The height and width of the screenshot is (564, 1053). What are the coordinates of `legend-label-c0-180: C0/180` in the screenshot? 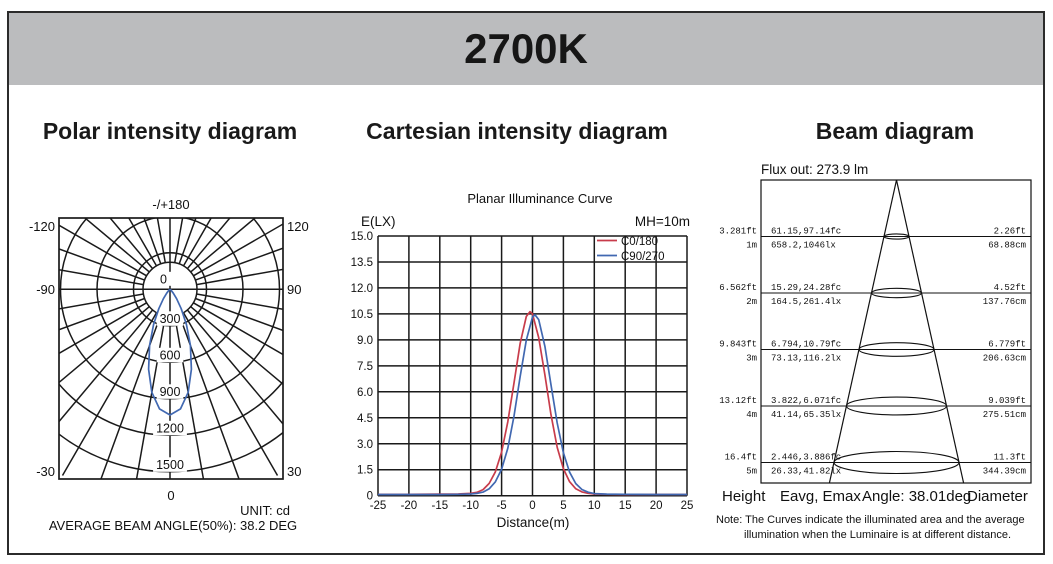 It's located at (639, 242).